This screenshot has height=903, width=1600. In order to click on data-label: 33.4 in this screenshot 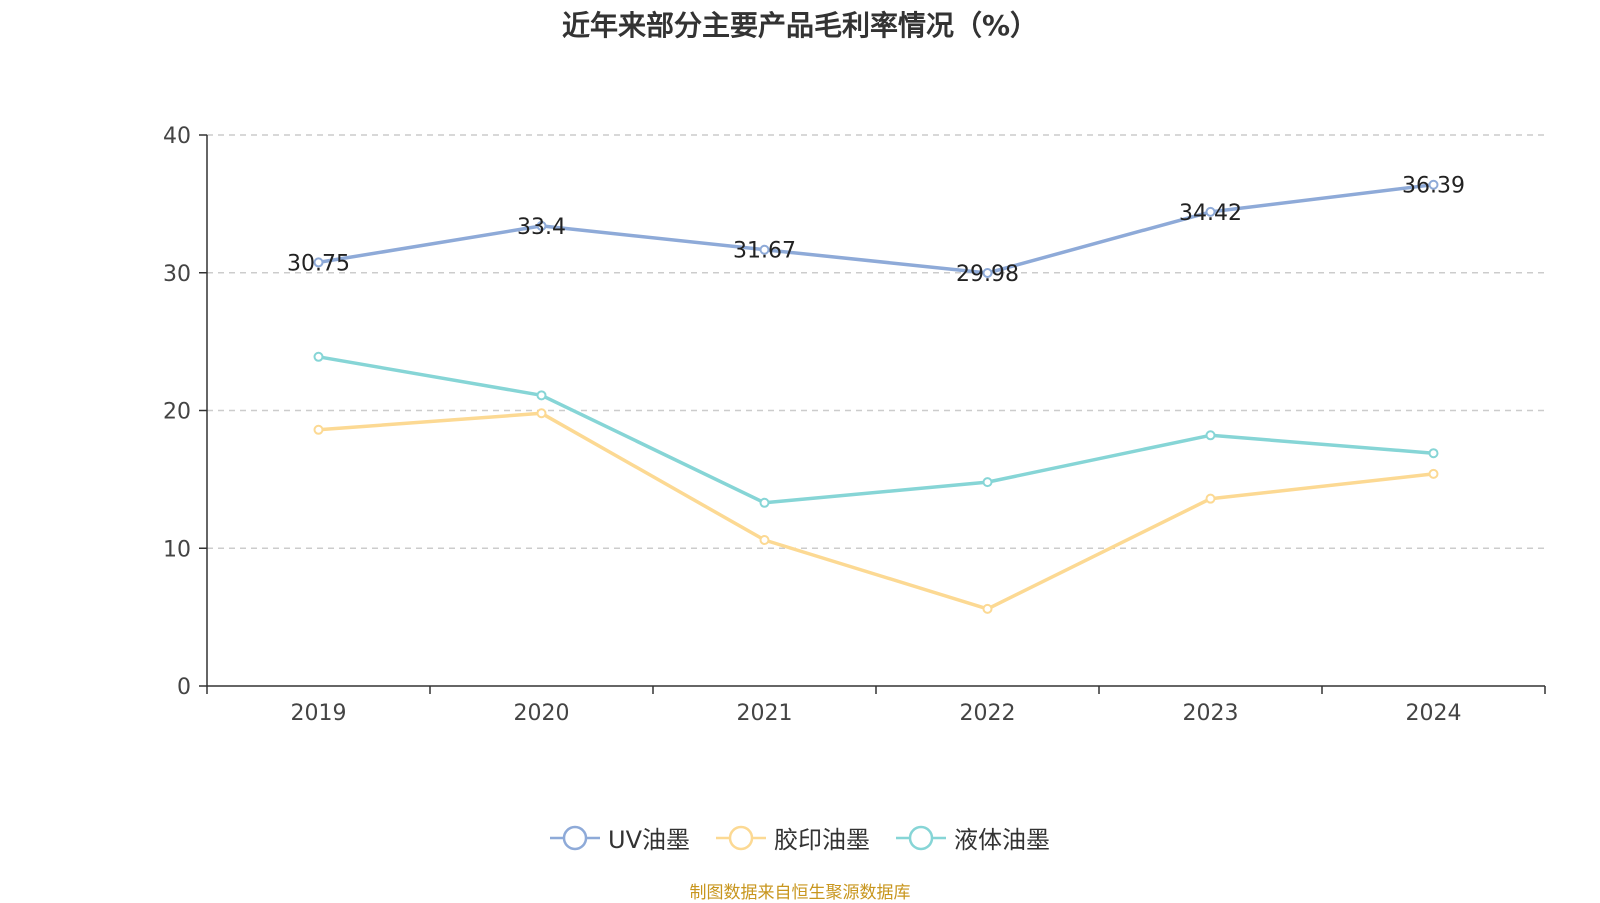, I will do `click(541, 227)`.